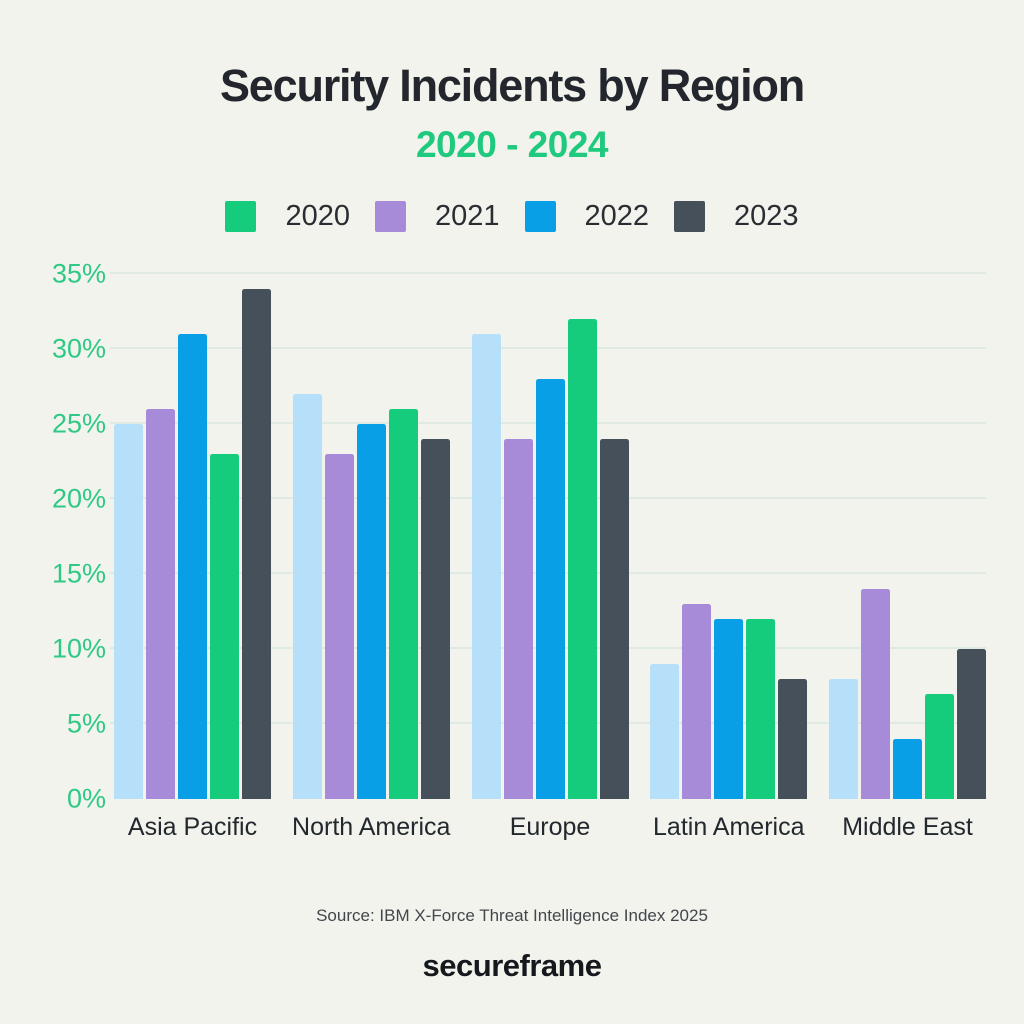  I want to click on bar-2021-latin-america, so click(697, 701).